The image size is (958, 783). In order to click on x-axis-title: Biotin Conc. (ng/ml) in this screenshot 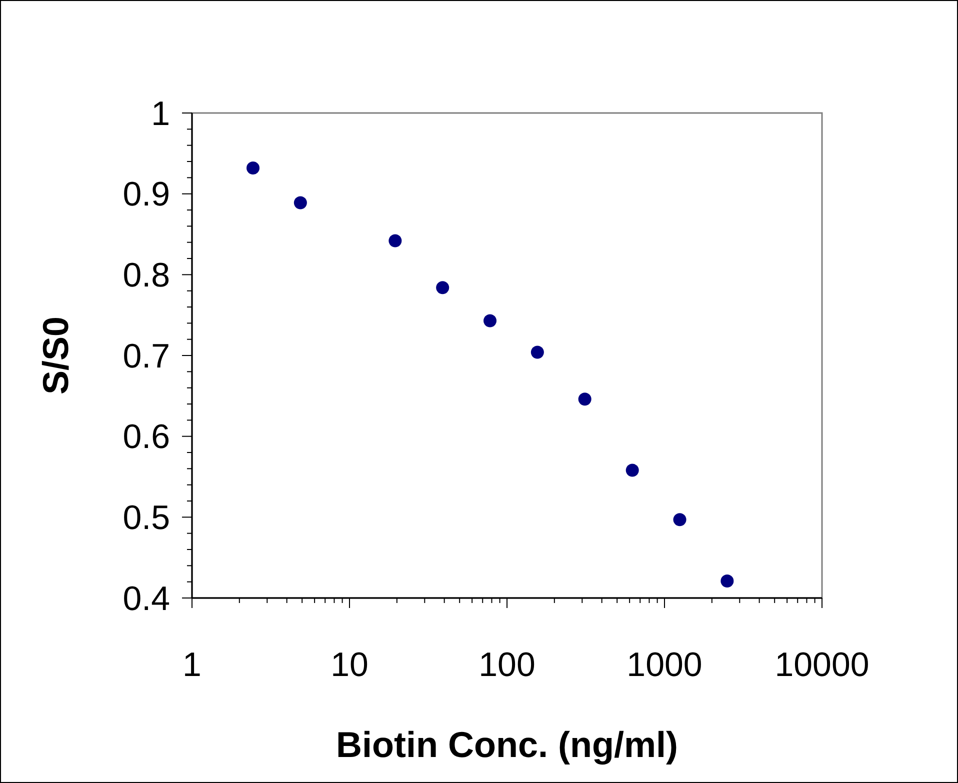, I will do `click(507, 744)`.